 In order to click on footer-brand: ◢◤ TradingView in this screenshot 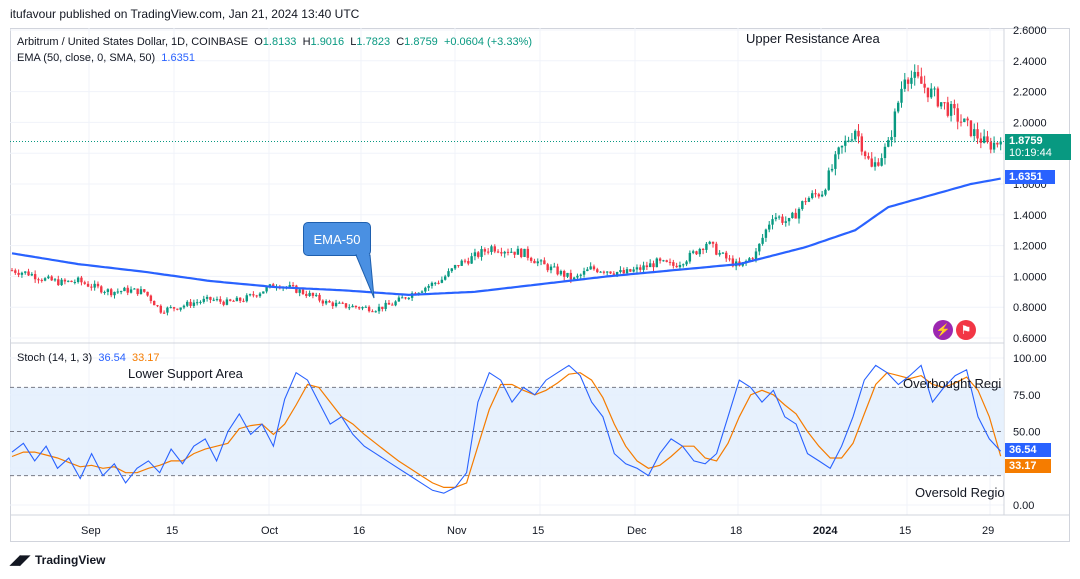, I will do `click(57, 560)`.